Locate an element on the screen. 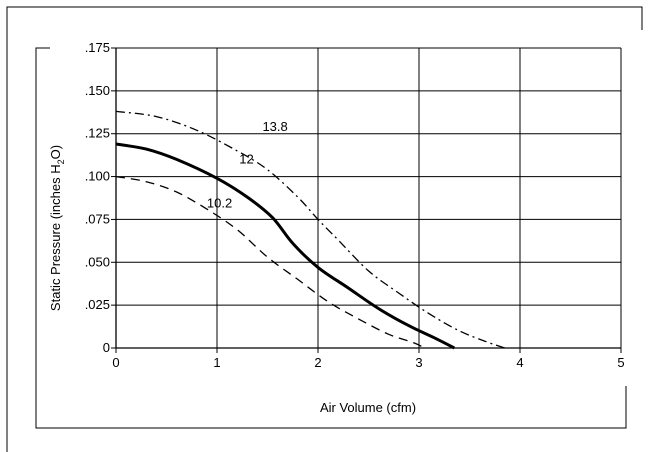 The width and height of the screenshot is (649, 452). x-axis-label: Air Volume (cfm) is located at coordinates (368, 407).